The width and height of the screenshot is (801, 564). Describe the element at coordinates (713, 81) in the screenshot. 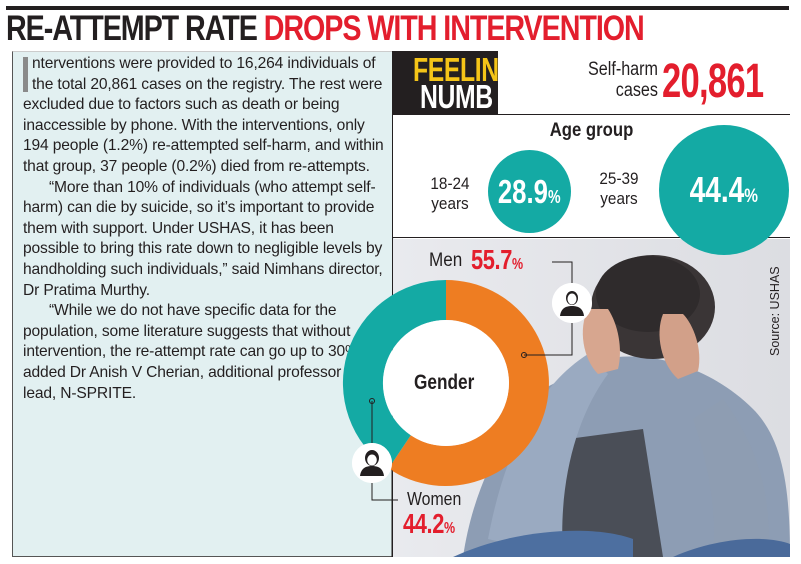

I see `cases-value: 20,861` at that location.